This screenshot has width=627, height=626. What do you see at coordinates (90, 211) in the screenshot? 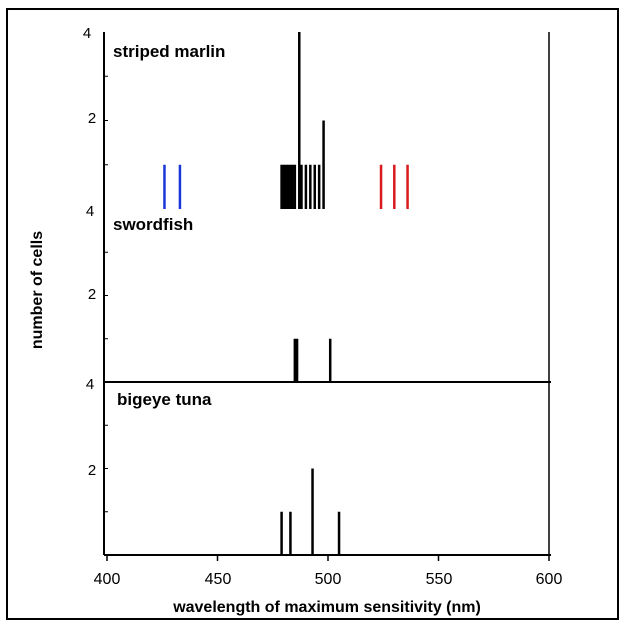
I see `y-tick-4-middle: 4` at bounding box center [90, 211].